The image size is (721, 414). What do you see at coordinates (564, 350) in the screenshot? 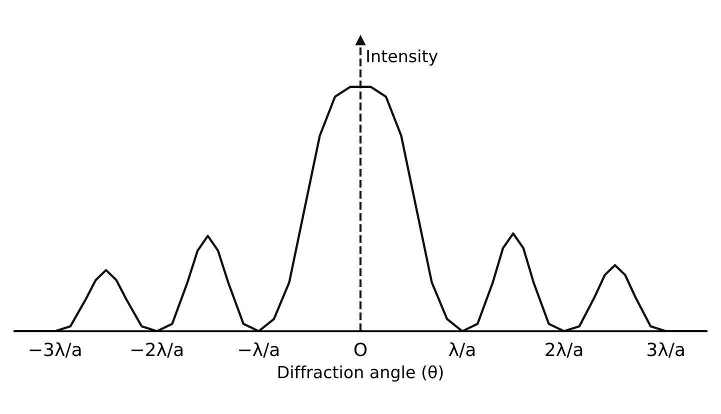
I see `x-tick-label: 2λ/a` at bounding box center [564, 350].